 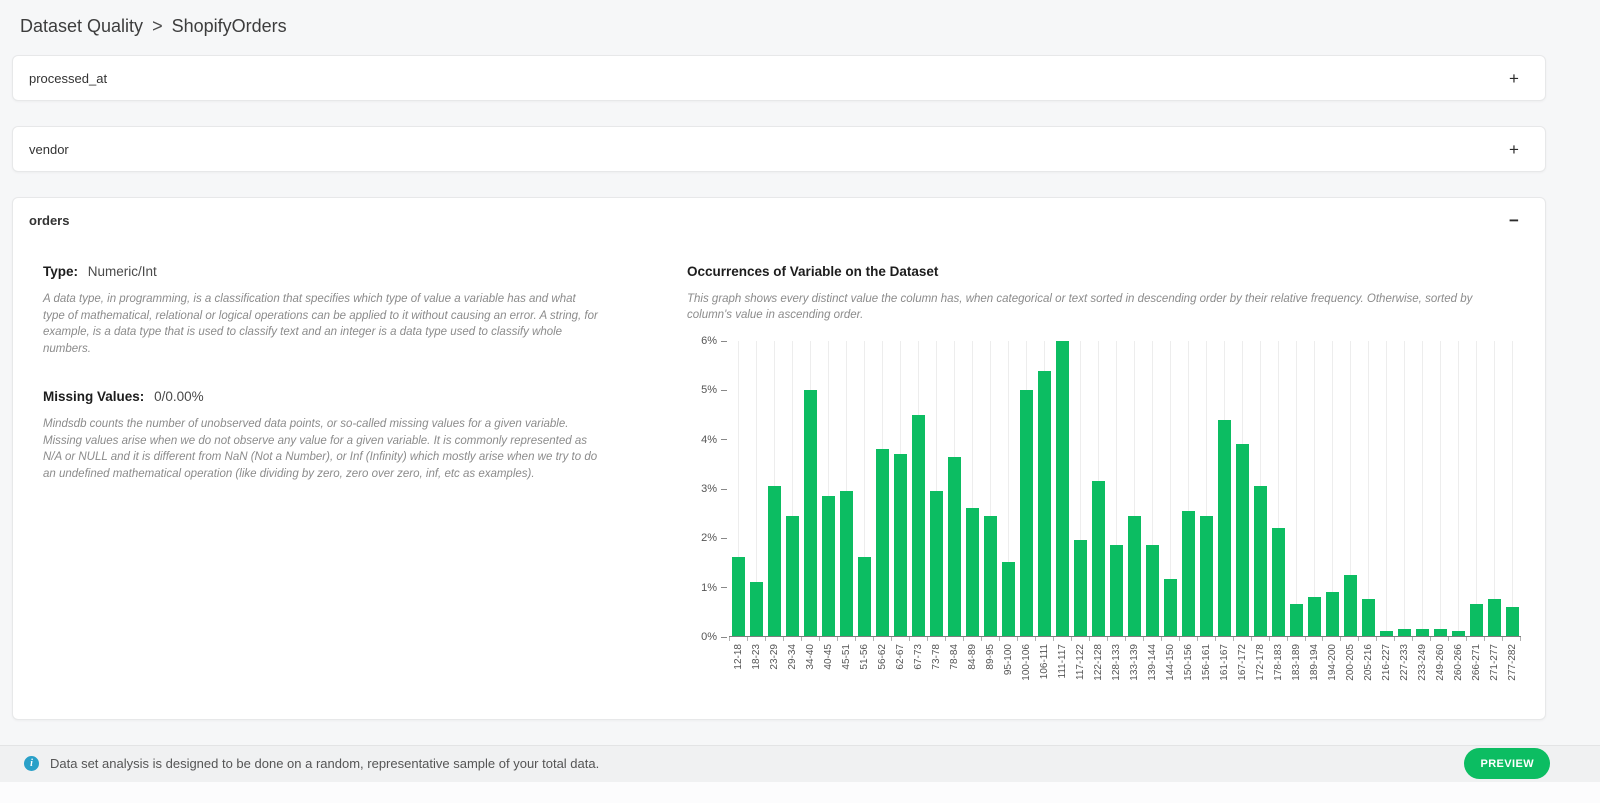 I want to click on x-tick-label: 200-205, so click(x=1350, y=662).